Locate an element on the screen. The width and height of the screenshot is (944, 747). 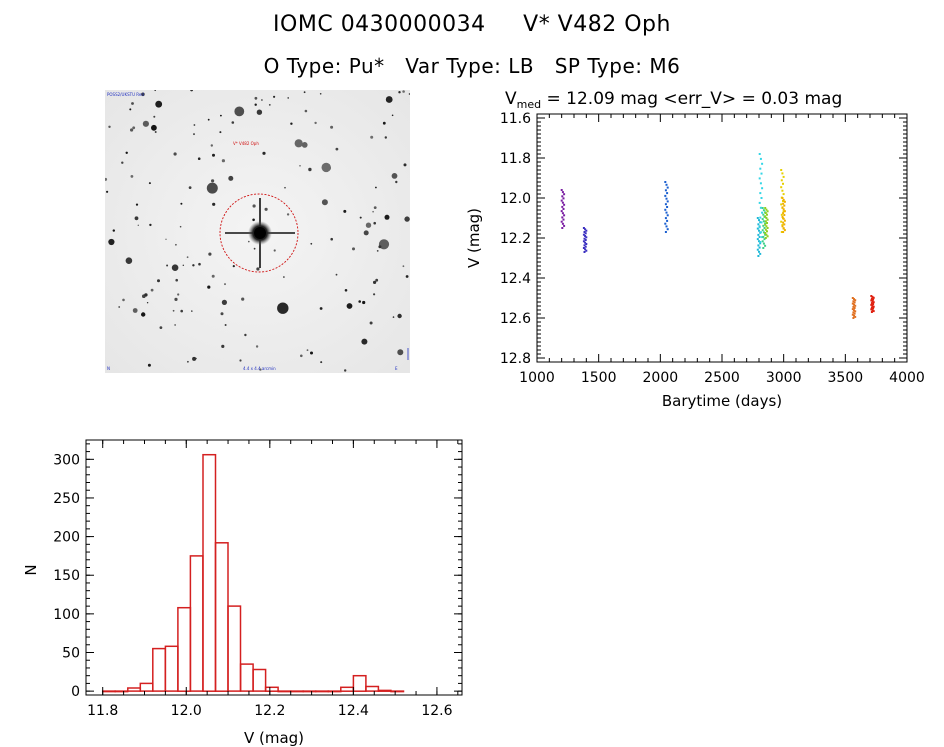
field-stars is located at coordinates (257, 231).